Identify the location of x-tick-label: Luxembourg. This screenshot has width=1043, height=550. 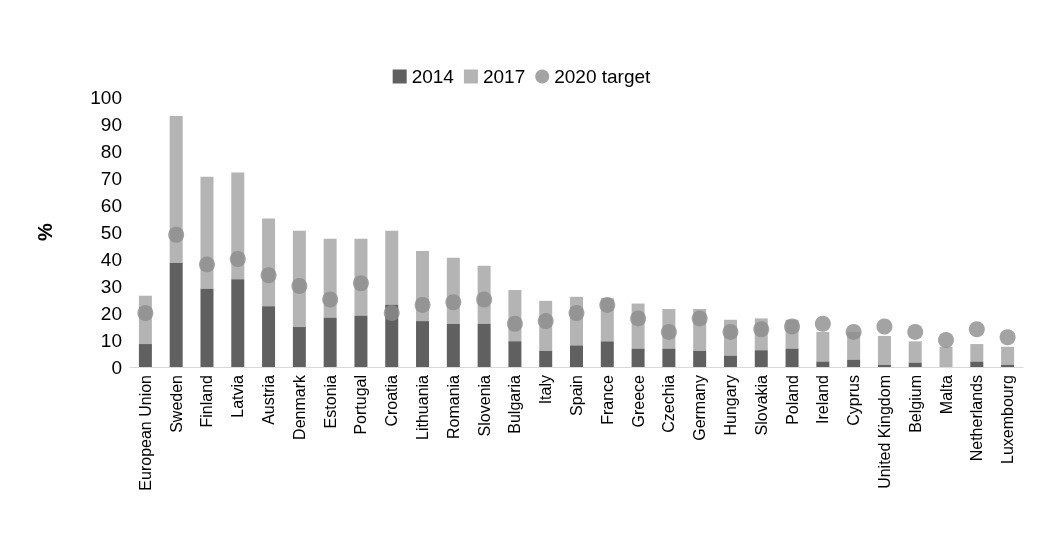
(1008, 419).